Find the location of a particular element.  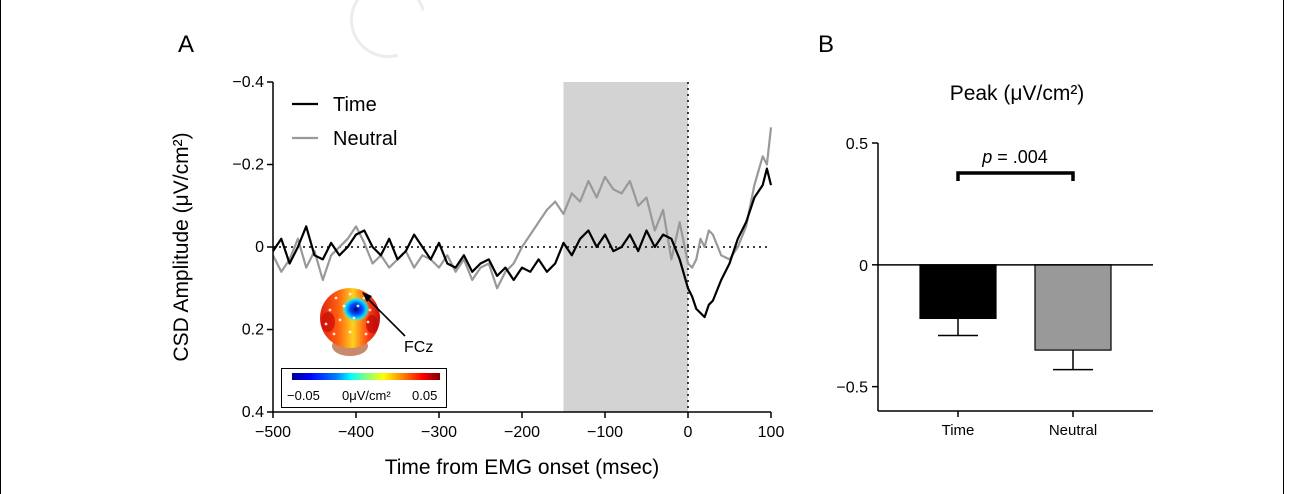

significance-annotation: p = .004 is located at coordinates (1015, 164).